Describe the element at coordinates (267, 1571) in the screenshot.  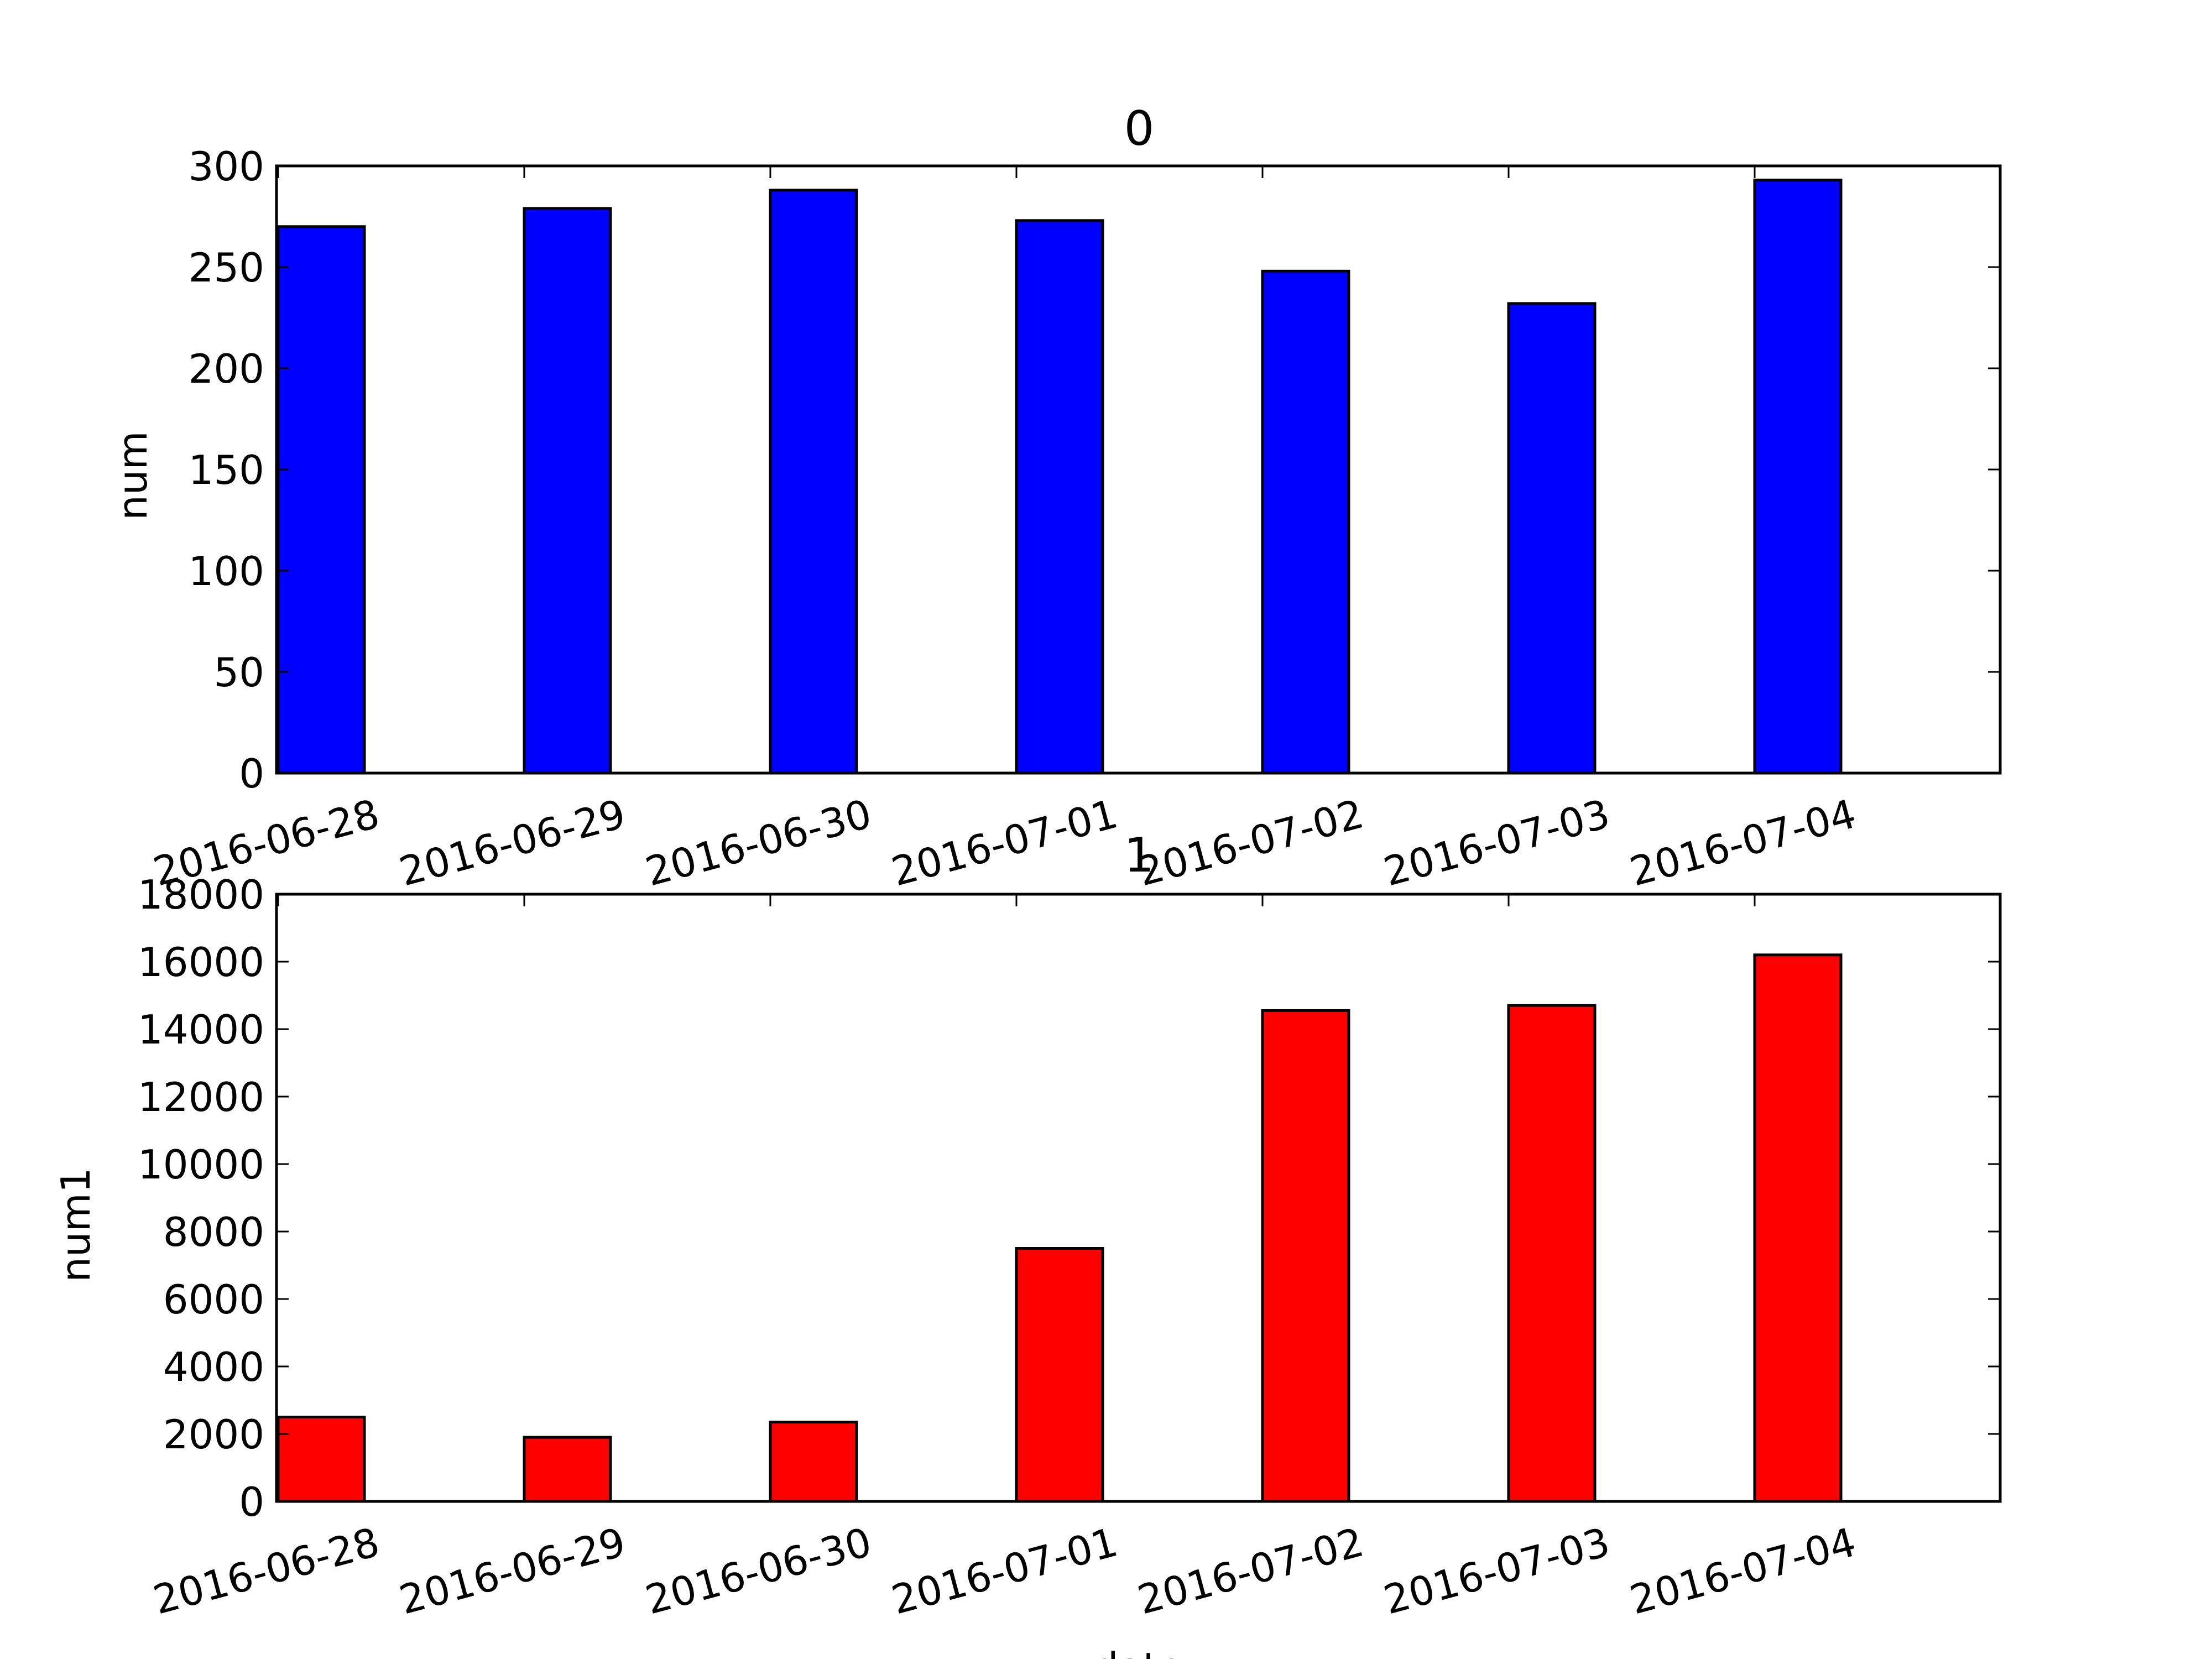
I see `xtick-label: 2016-06-28` at that location.